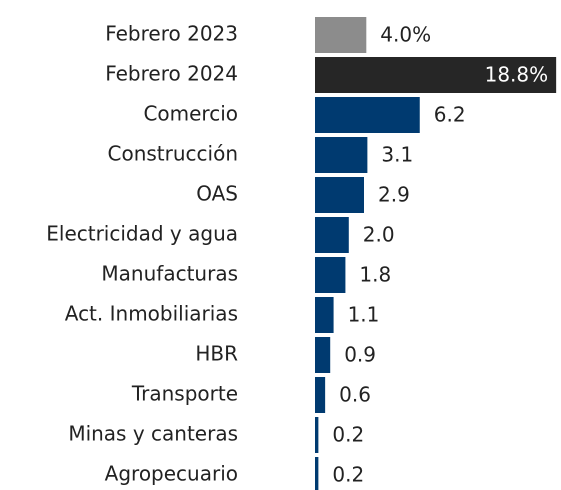 Image resolution: width=561 pixels, height=490 pixels. I want to click on value-label: 2.0, so click(379, 235).